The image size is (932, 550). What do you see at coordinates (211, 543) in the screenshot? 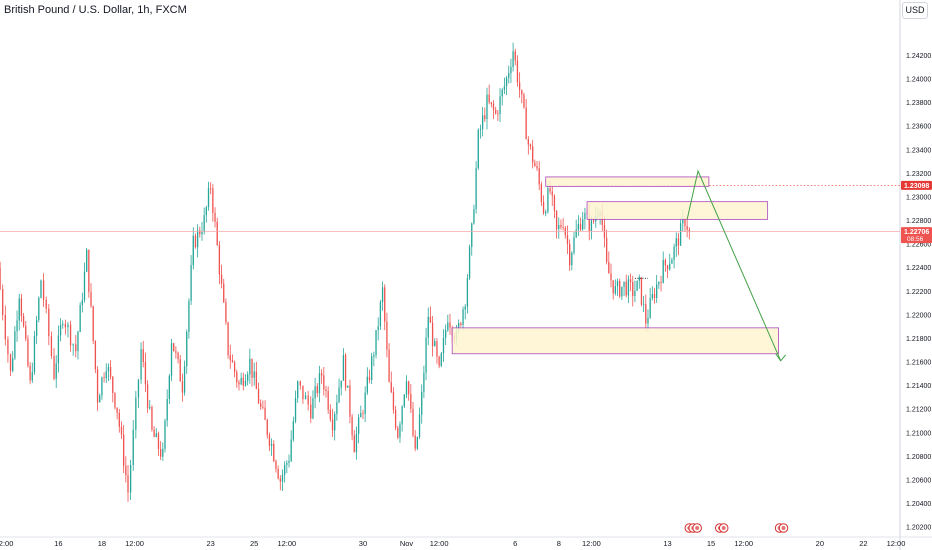
I see `x-tick-label: 23` at bounding box center [211, 543].